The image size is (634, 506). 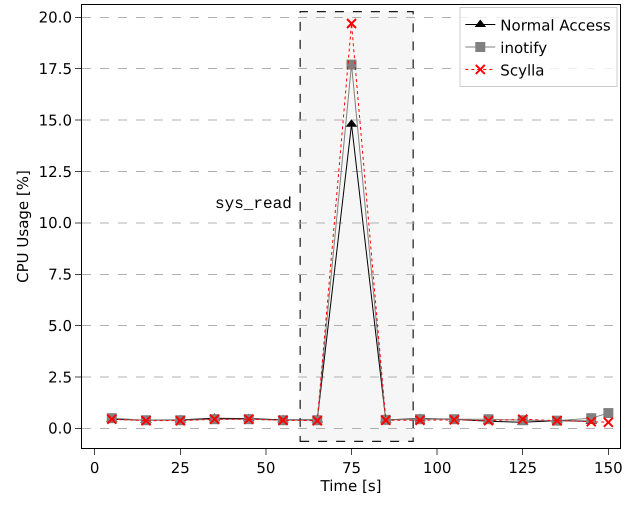 I want to click on x-tick-label: 75, so click(x=352, y=468).